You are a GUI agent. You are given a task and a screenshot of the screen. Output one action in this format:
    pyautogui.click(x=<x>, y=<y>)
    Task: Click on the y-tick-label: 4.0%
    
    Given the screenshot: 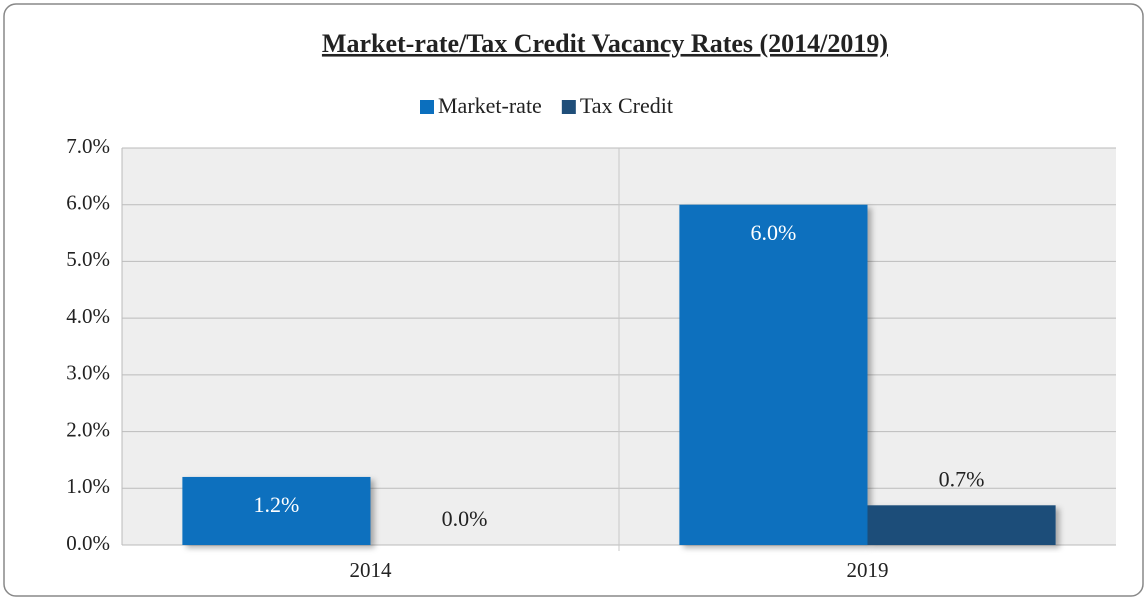 What is the action you would take?
    pyautogui.click(x=88, y=316)
    